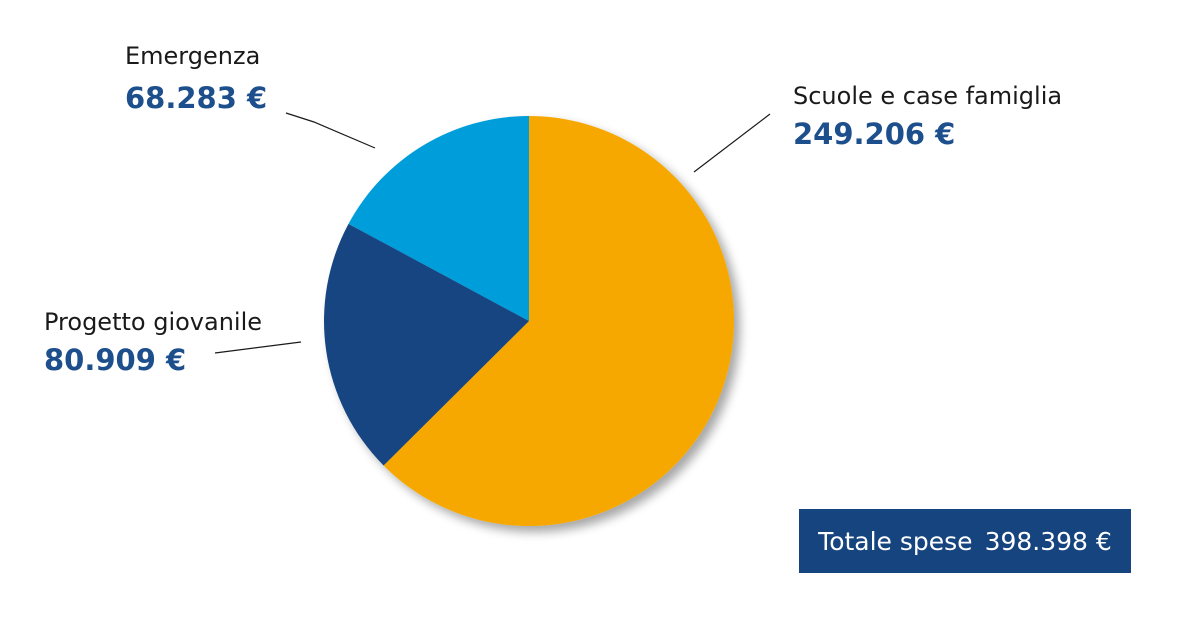 The width and height of the screenshot is (1185, 631). I want to click on slice-name-scuole: Scuole e case famiglia, so click(927, 96).